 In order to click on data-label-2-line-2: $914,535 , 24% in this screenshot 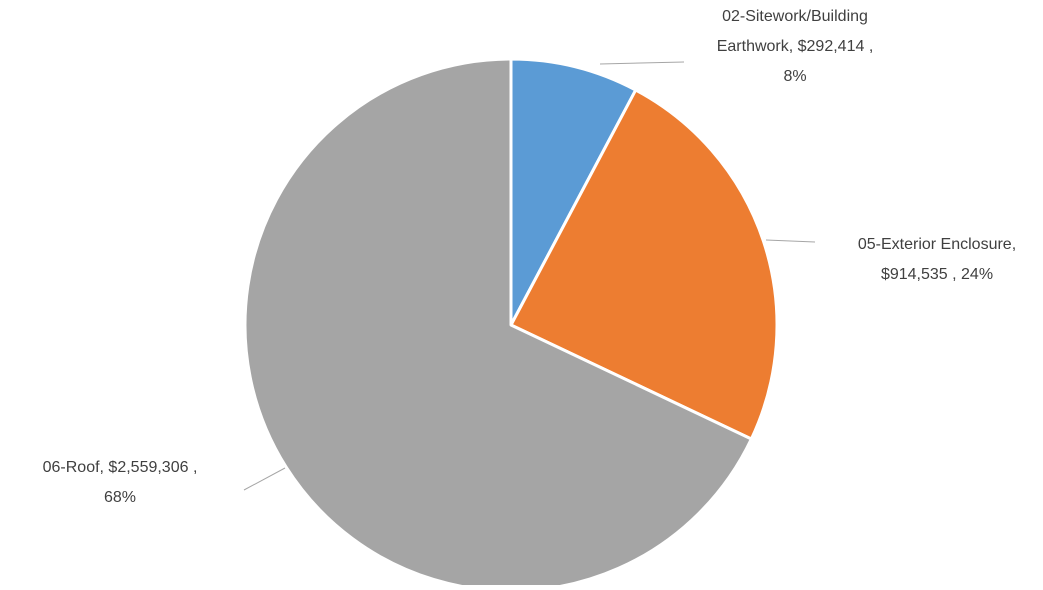, I will do `click(937, 274)`.